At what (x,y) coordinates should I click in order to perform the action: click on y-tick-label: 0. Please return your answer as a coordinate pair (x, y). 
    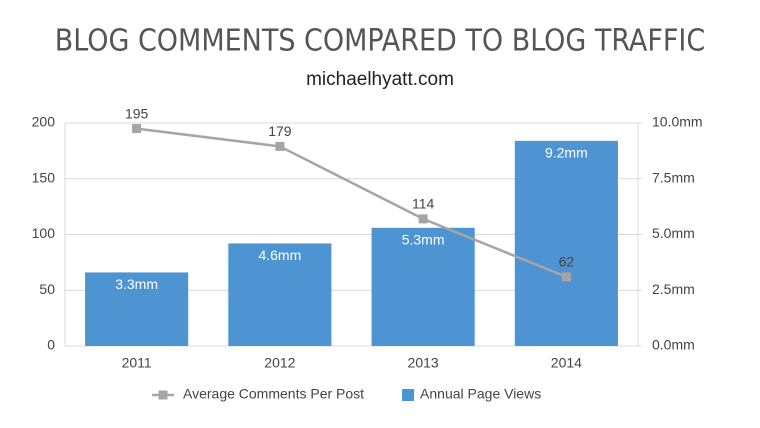
    Looking at the image, I should click on (51, 345).